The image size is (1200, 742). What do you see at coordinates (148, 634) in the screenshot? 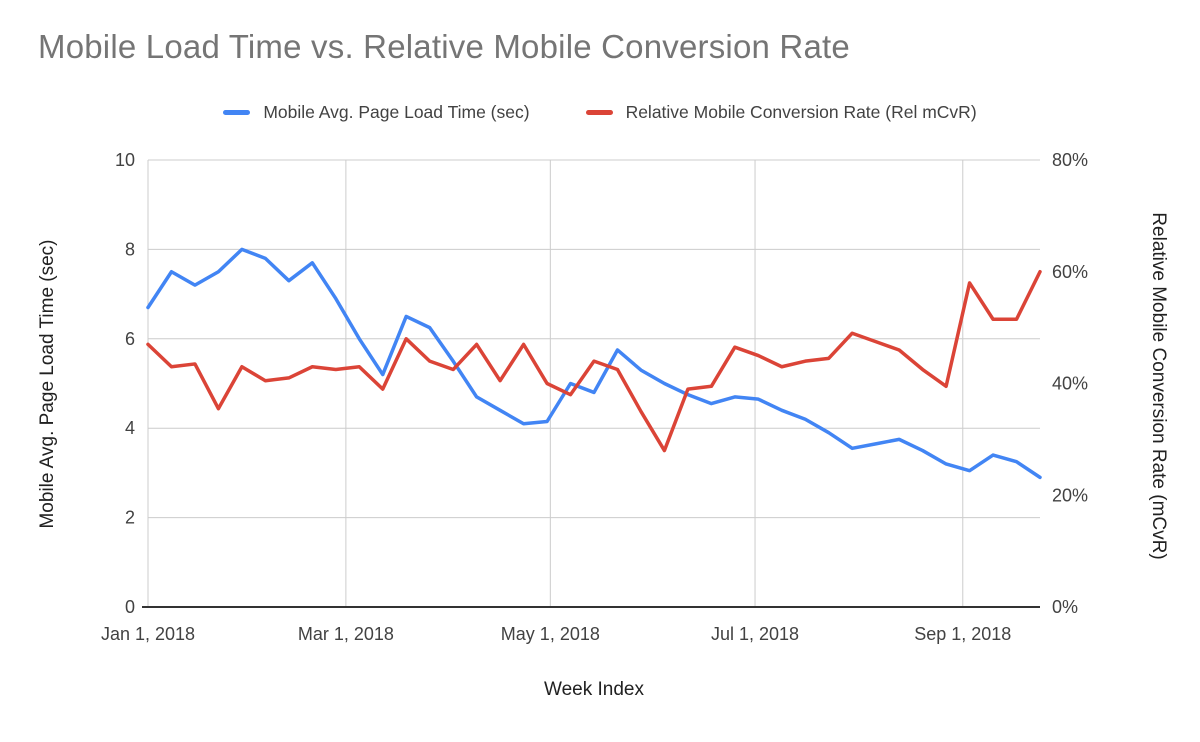
I see `x-axis-tick-label: Jan 1, 2018` at bounding box center [148, 634].